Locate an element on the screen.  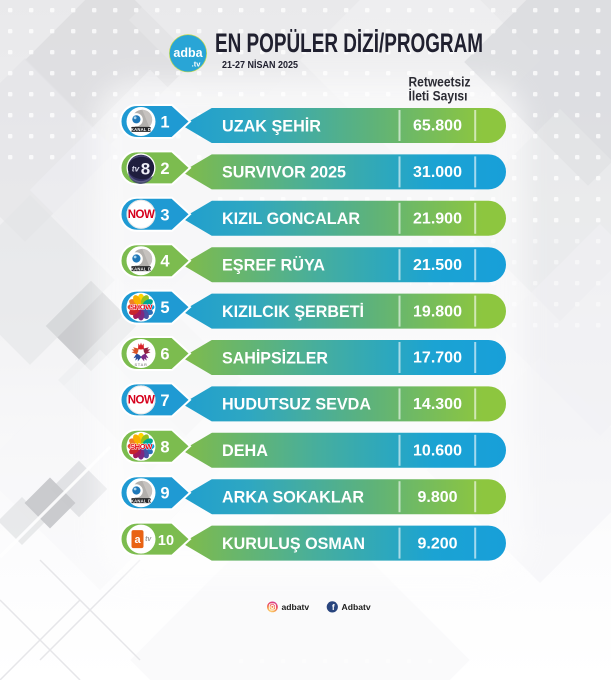
svg-text: f is located at coordinates (333, 607).